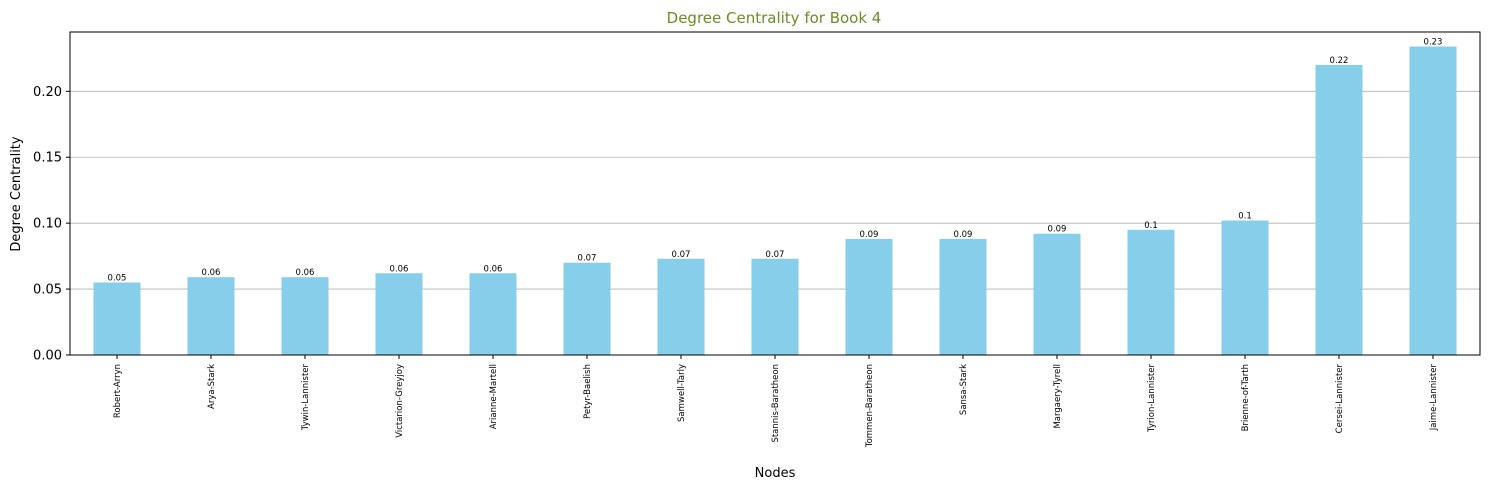 The width and height of the screenshot is (1489, 490). What do you see at coordinates (964, 389) in the screenshot?
I see `x-tick-label: Sansa-Stark` at bounding box center [964, 389].